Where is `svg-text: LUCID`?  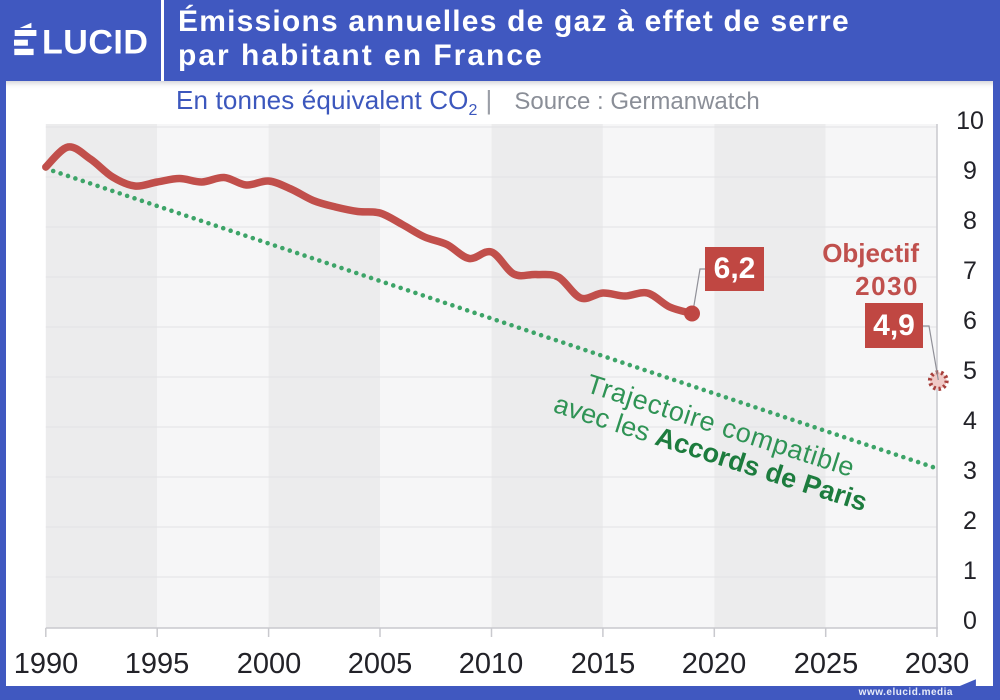
svg-text: LUCID is located at coordinates (95, 43).